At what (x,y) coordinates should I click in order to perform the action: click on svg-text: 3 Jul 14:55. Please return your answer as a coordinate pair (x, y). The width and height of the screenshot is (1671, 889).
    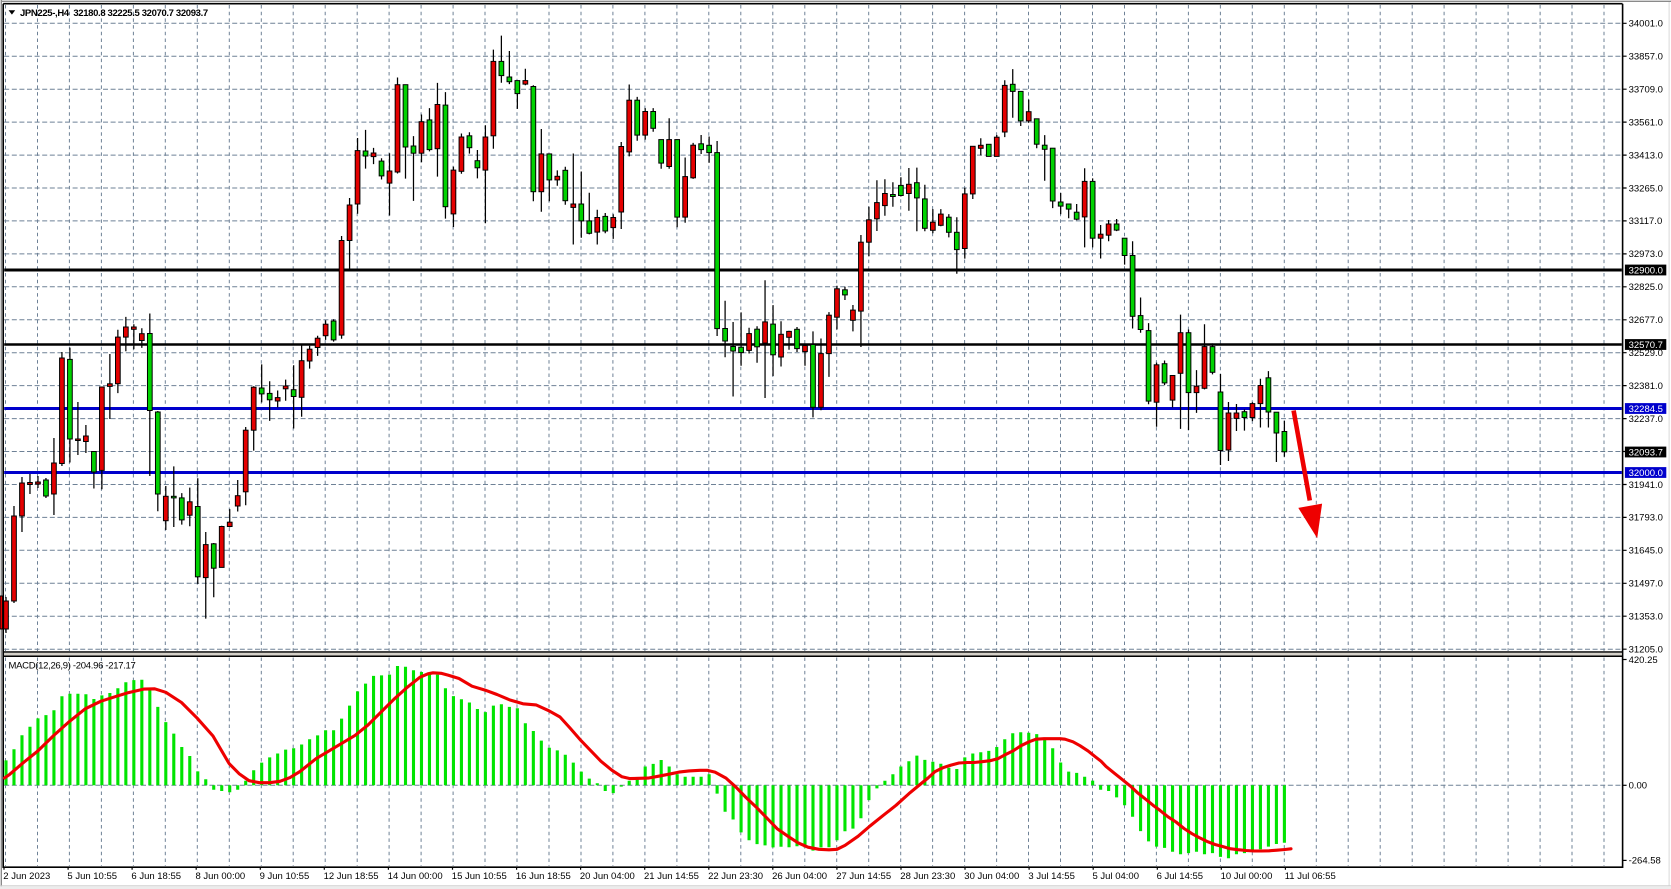
    Looking at the image, I should click on (1051, 876).